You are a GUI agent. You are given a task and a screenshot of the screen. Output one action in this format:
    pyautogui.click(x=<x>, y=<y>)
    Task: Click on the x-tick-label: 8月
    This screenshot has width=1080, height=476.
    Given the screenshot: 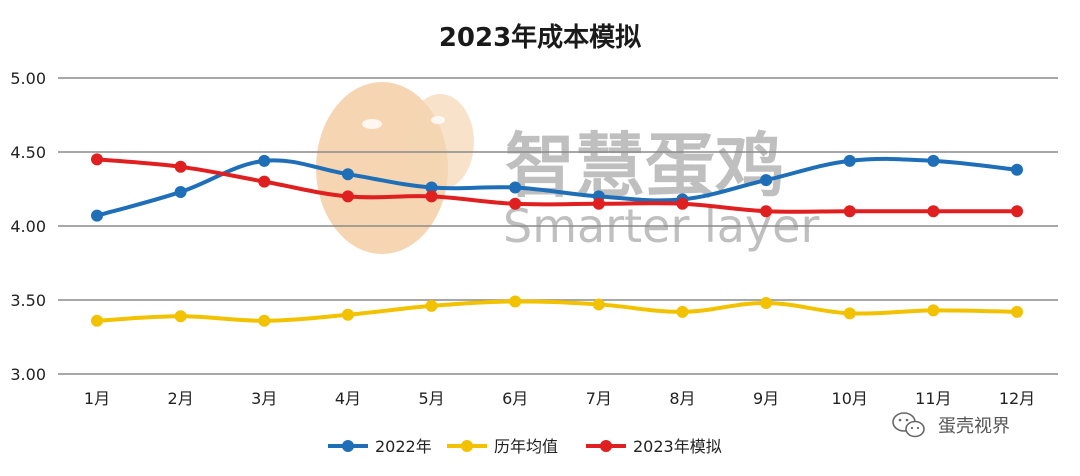 What is the action you would take?
    pyautogui.click(x=682, y=398)
    